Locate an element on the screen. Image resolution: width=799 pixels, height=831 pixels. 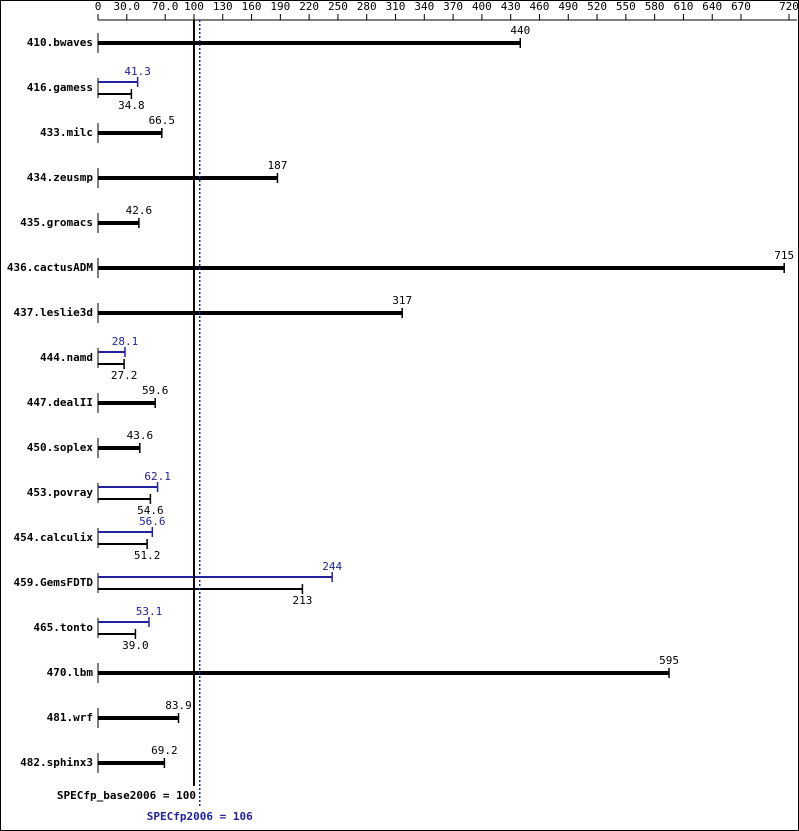
category-label: 482.sphinx3 is located at coordinates (56, 762).